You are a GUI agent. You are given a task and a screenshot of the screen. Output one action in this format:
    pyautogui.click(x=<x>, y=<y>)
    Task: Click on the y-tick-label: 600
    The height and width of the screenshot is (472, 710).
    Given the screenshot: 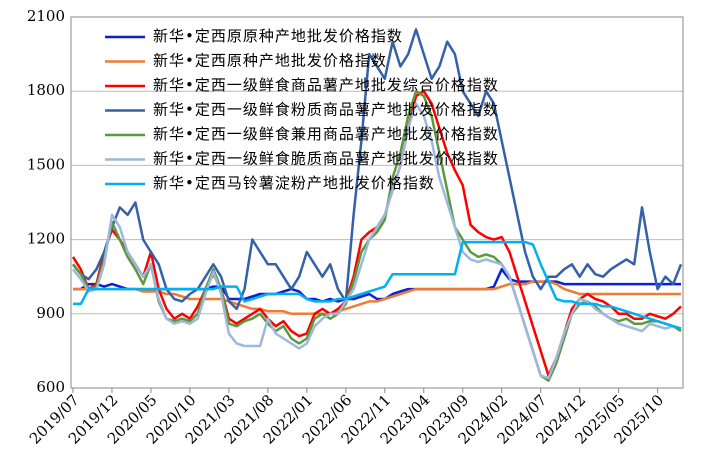 What is the action you would take?
    pyautogui.click(x=50, y=387)
    